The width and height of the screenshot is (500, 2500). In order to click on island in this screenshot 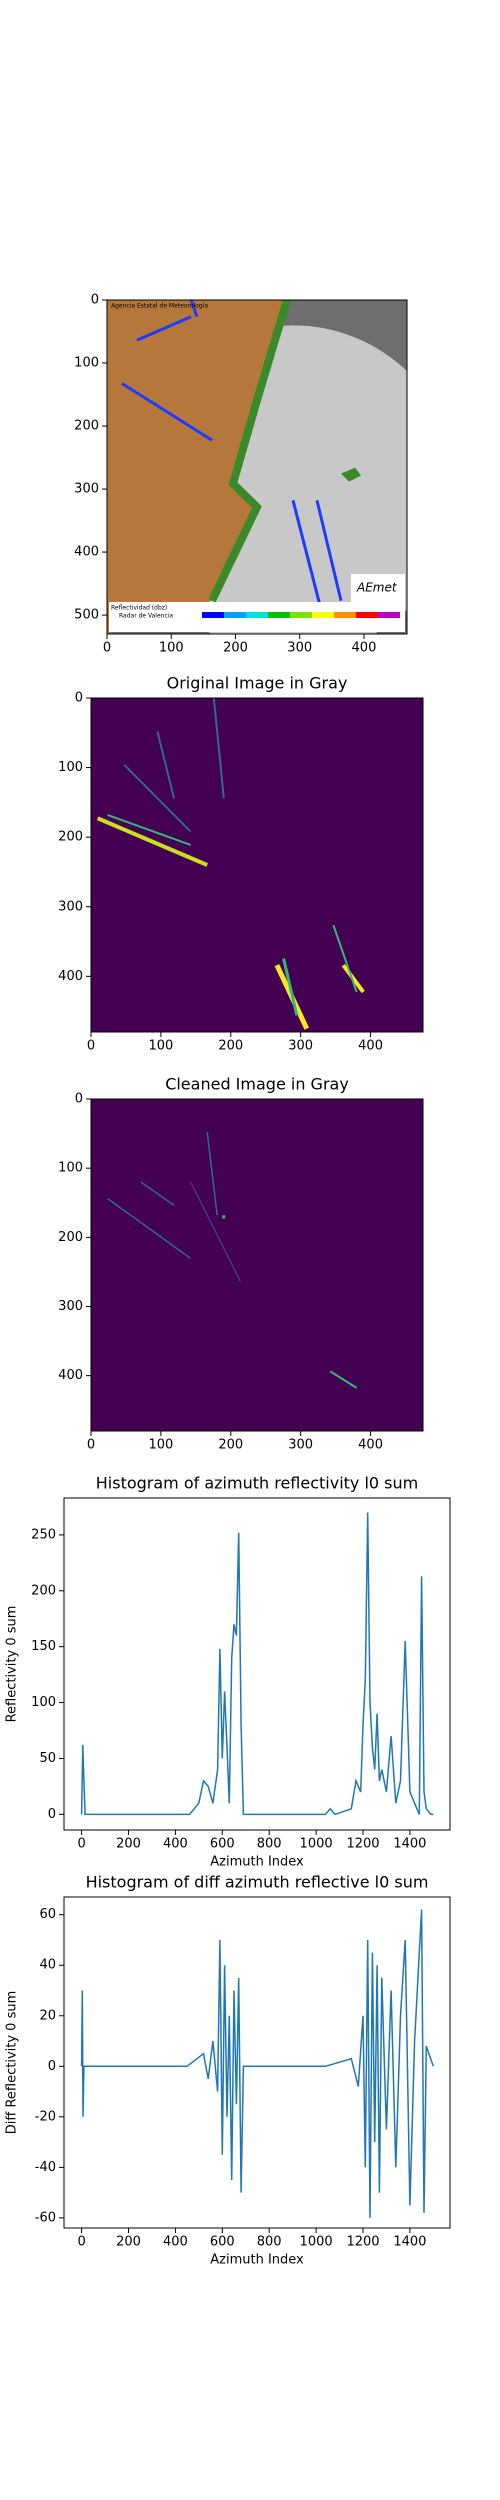, I will do `click(351, 474)`.